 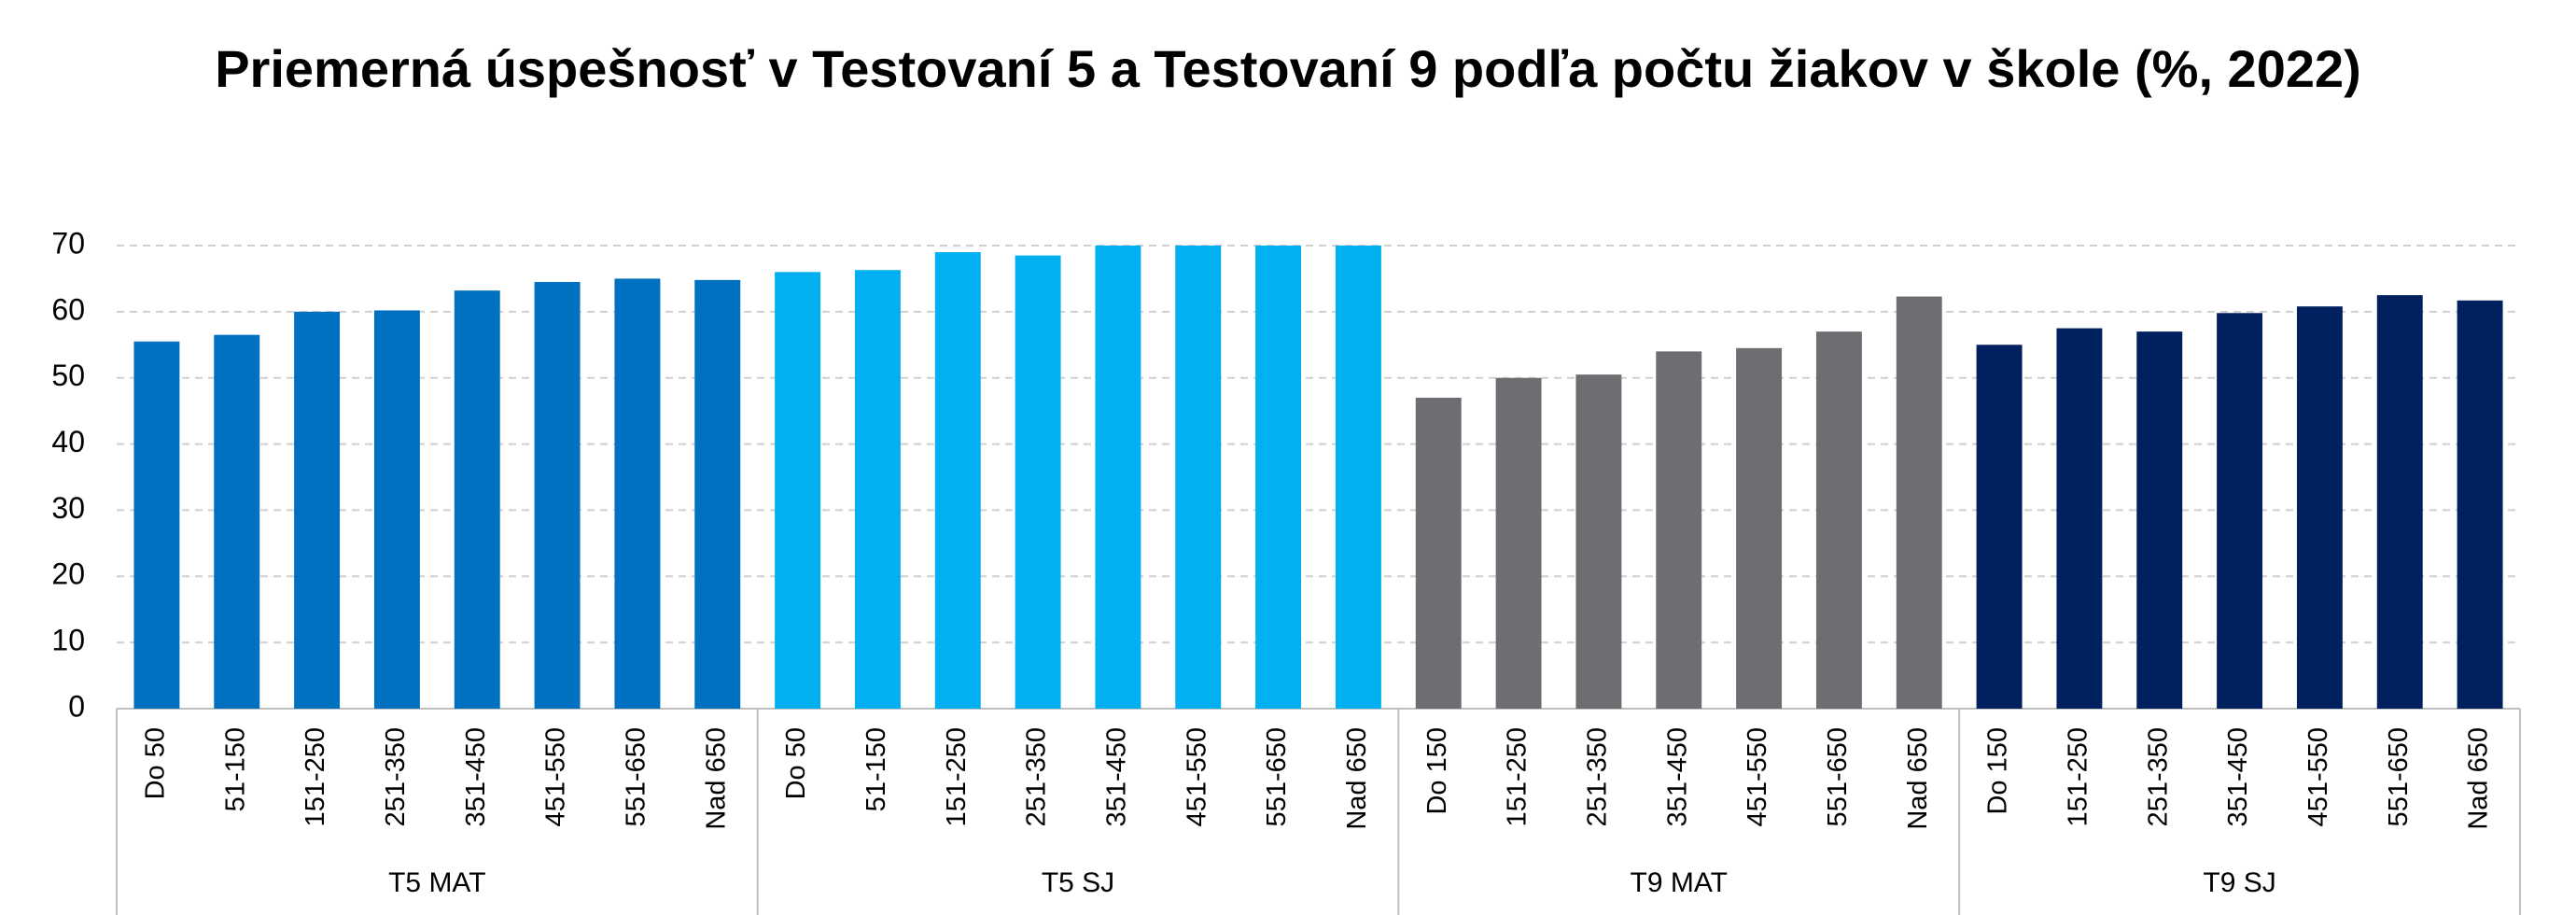 I want to click on group-label: T5 MAT, so click(x=436, y=883).